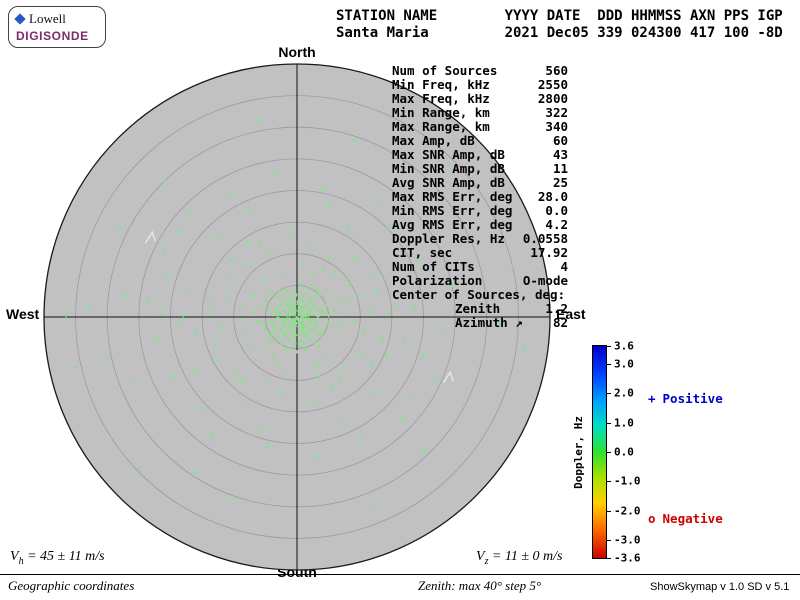  I want to click on stat-label: Max Range, km, so click(441, 126).